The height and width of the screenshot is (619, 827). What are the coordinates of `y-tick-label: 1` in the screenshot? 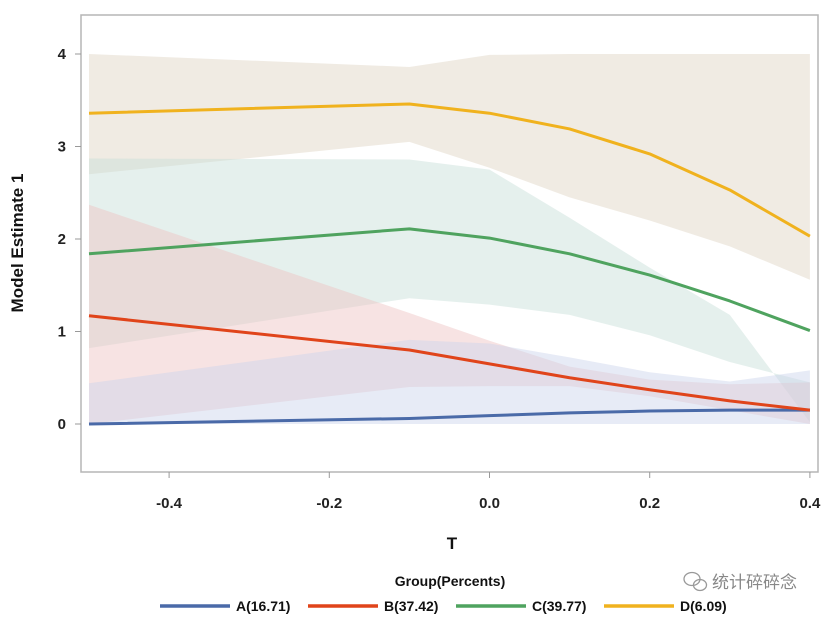 It's located at (62, 332).